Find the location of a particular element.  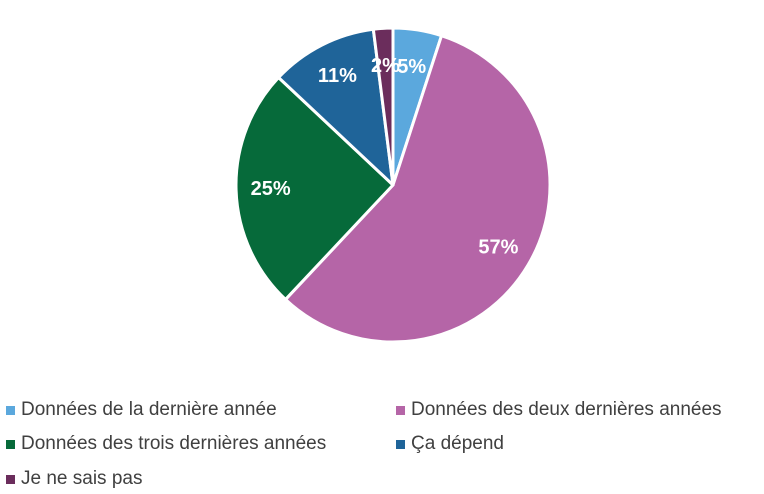

legend-item-derniere-annee: Données de la dernière année is located at coordinates (141, 410).